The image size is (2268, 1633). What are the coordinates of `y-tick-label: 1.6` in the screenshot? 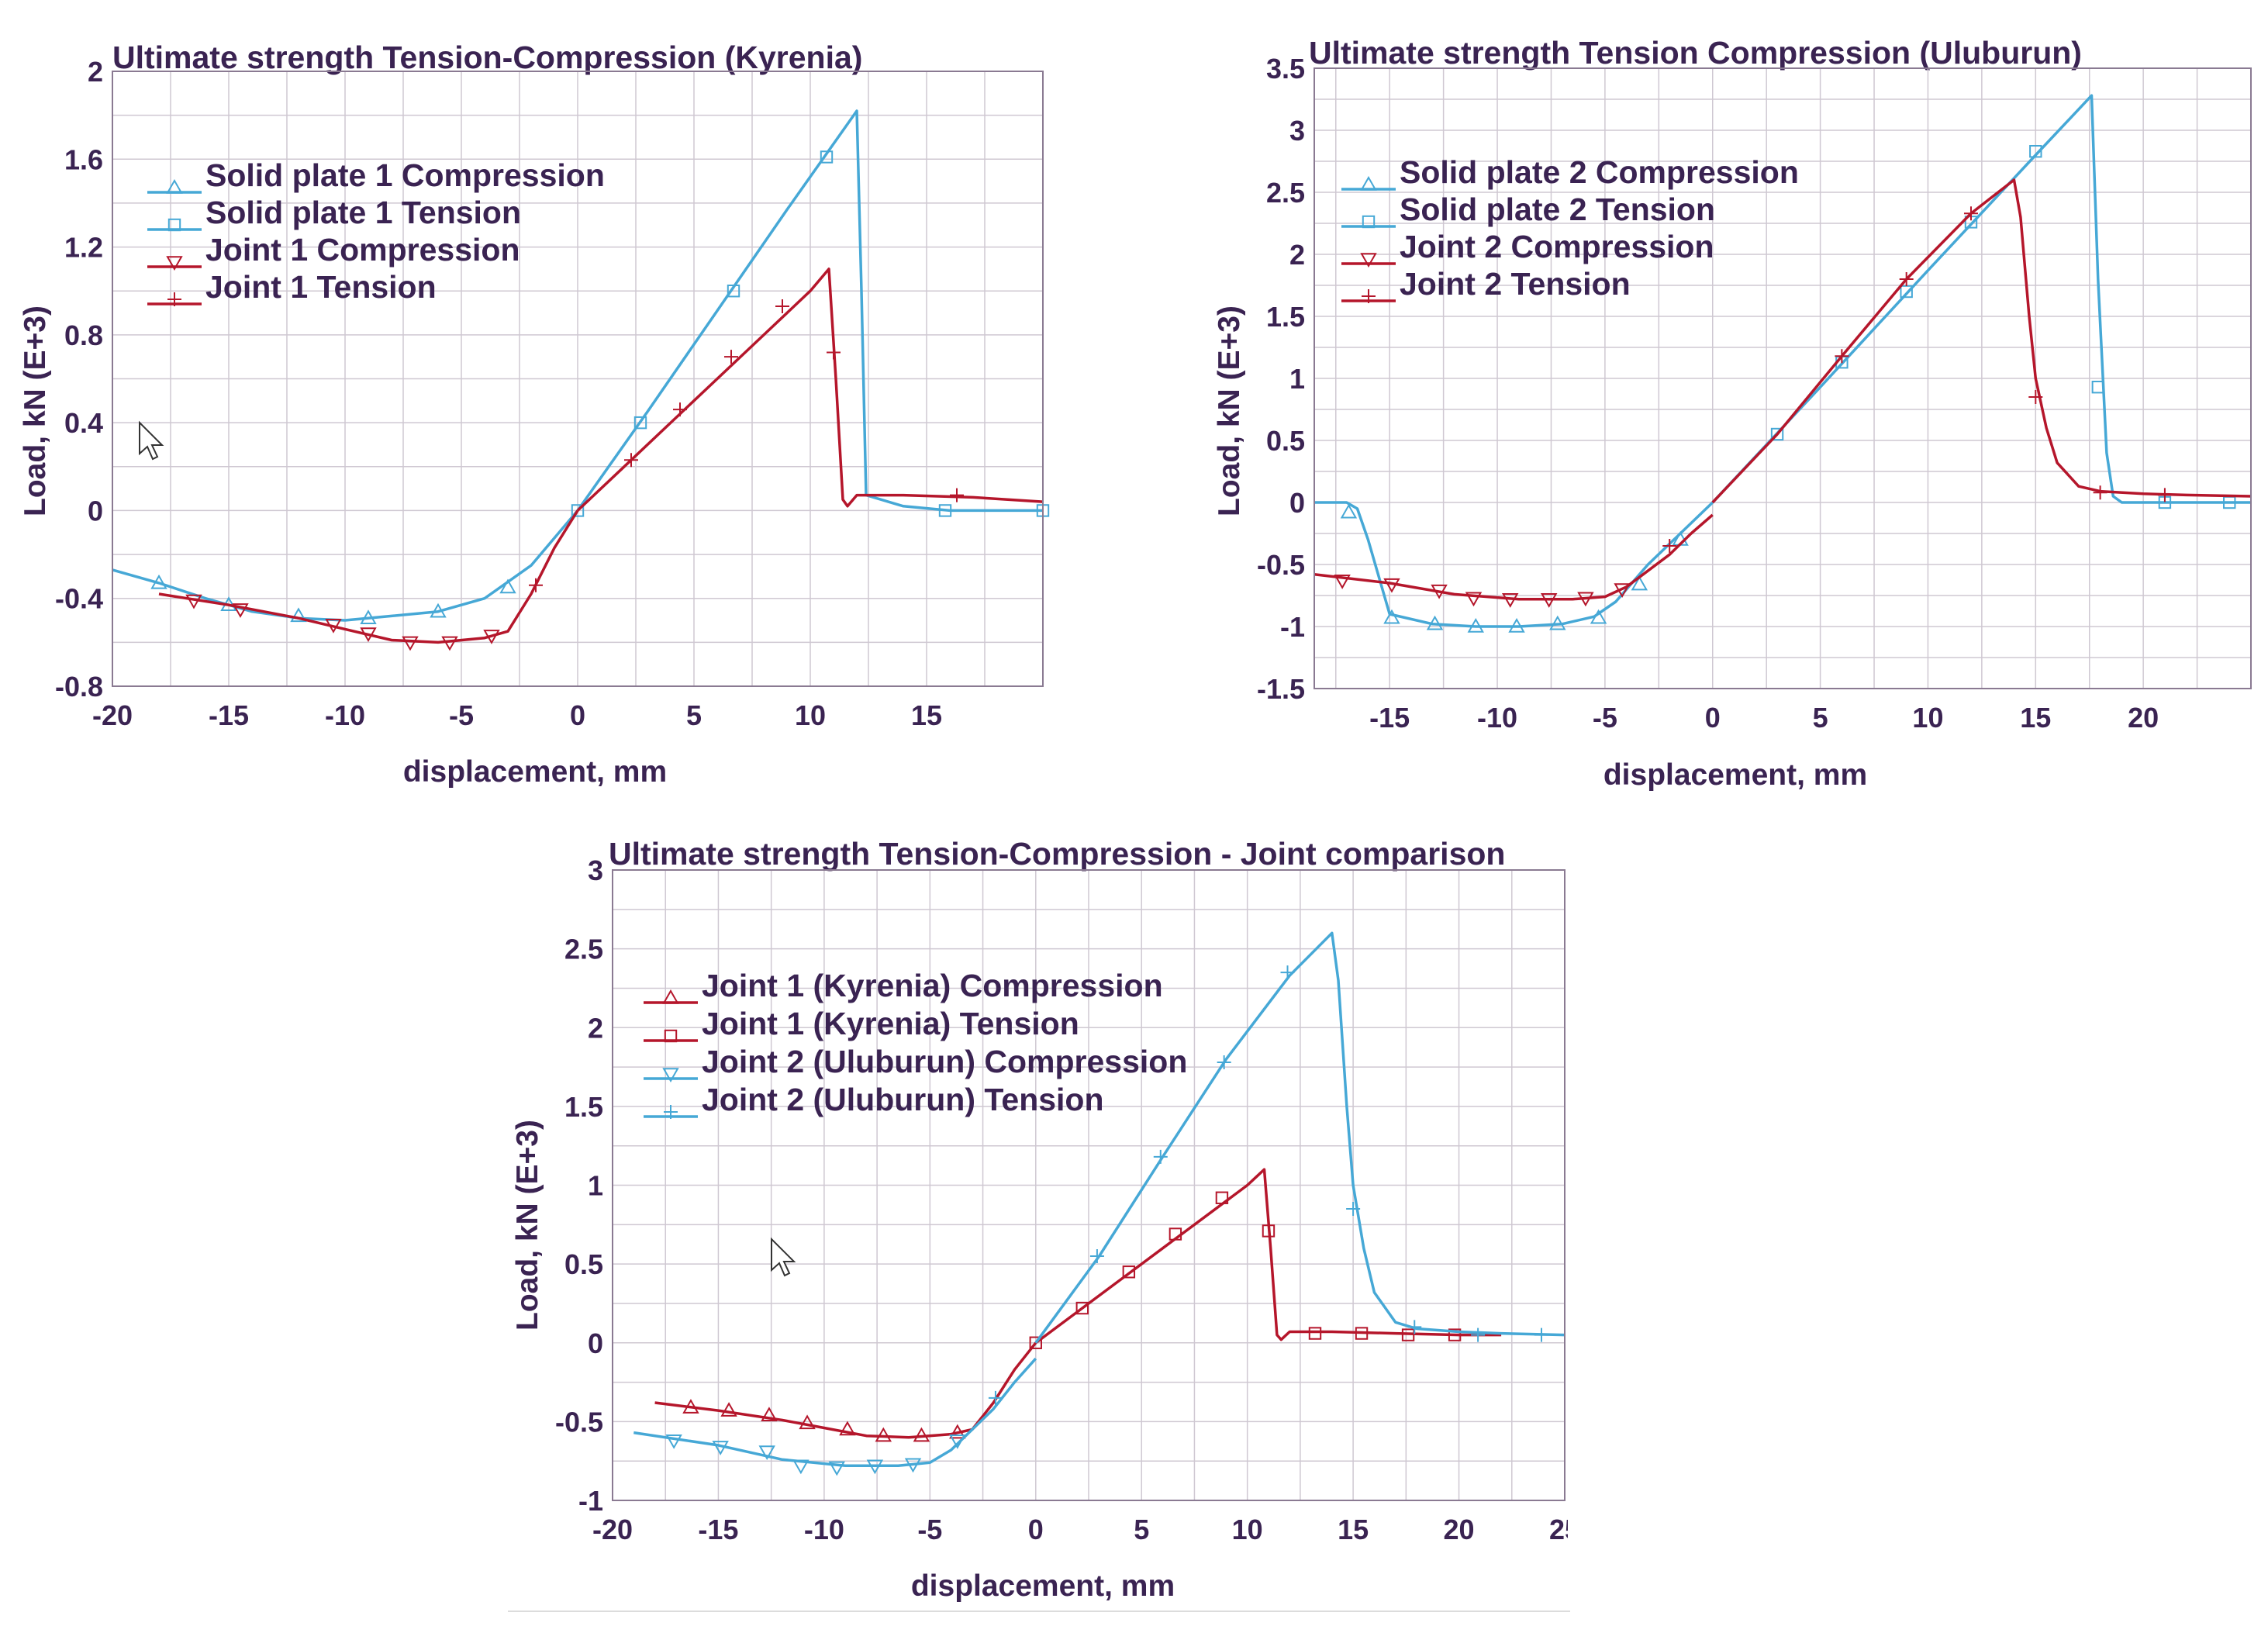 It's located at (83, 159).